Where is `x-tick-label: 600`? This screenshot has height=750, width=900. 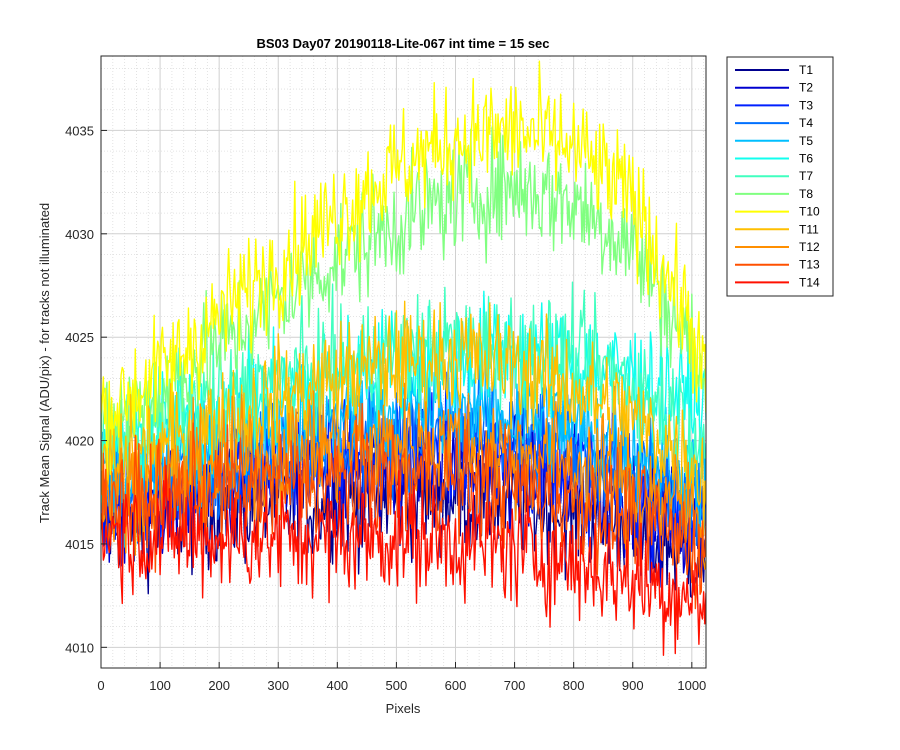
x-tick-label: 600 is located at coordinates (456, 685).